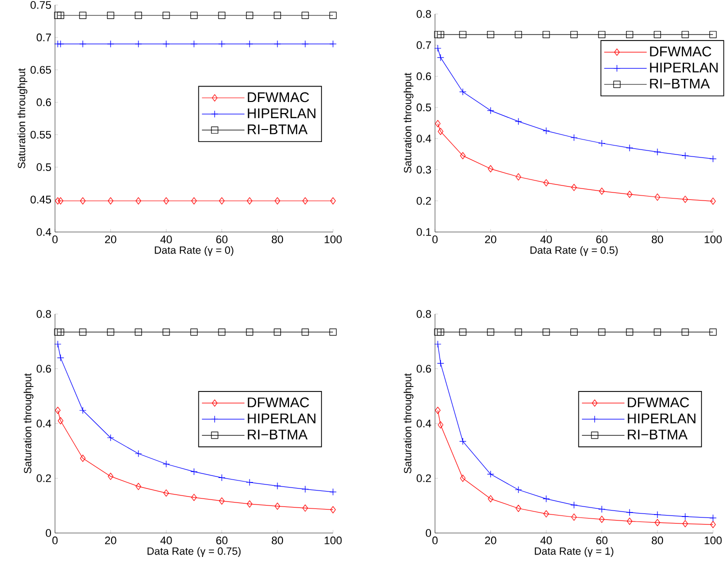  Describe the element at coordinates (684, 67) in the screenshot. I see `legend-label: HIPERLAN` at that location.